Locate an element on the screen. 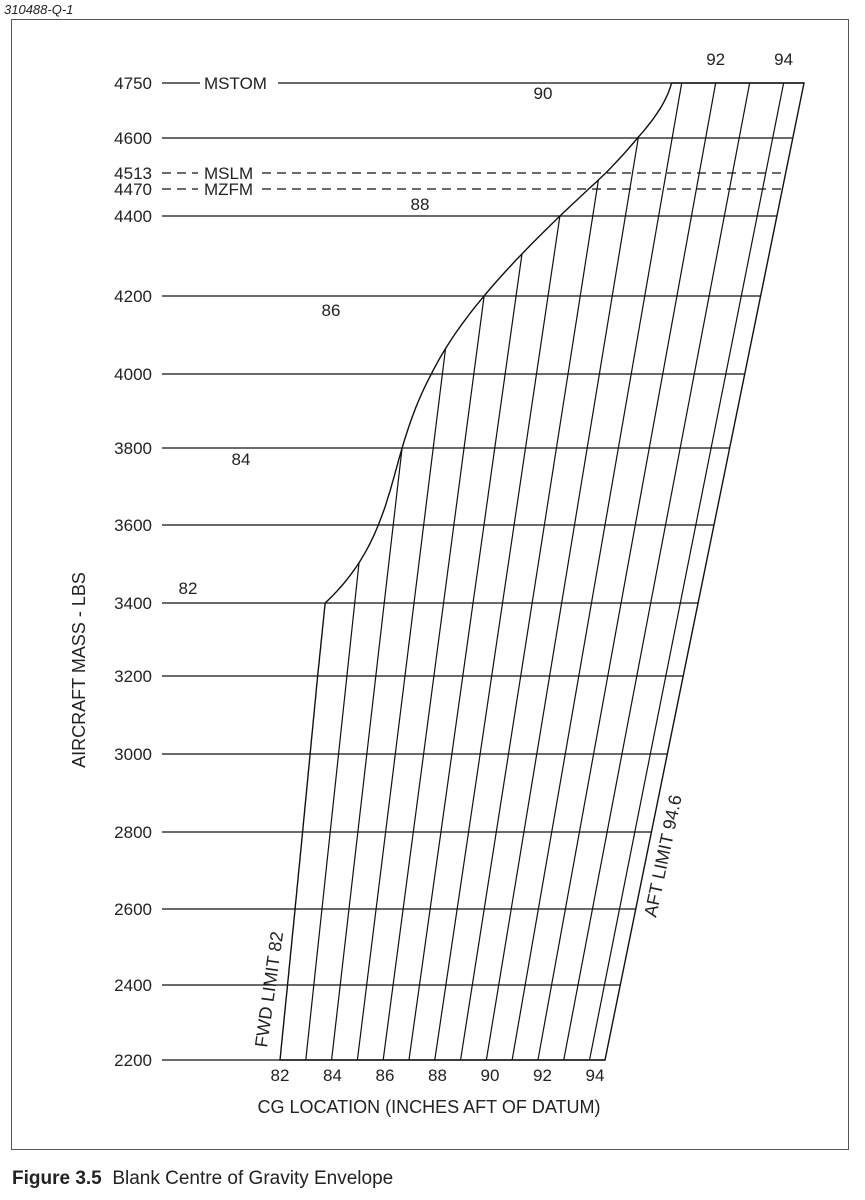 The height and width of the screenshot is (1200, 865). y-tick-4400: 4400 is located at coordinates (133, 216).